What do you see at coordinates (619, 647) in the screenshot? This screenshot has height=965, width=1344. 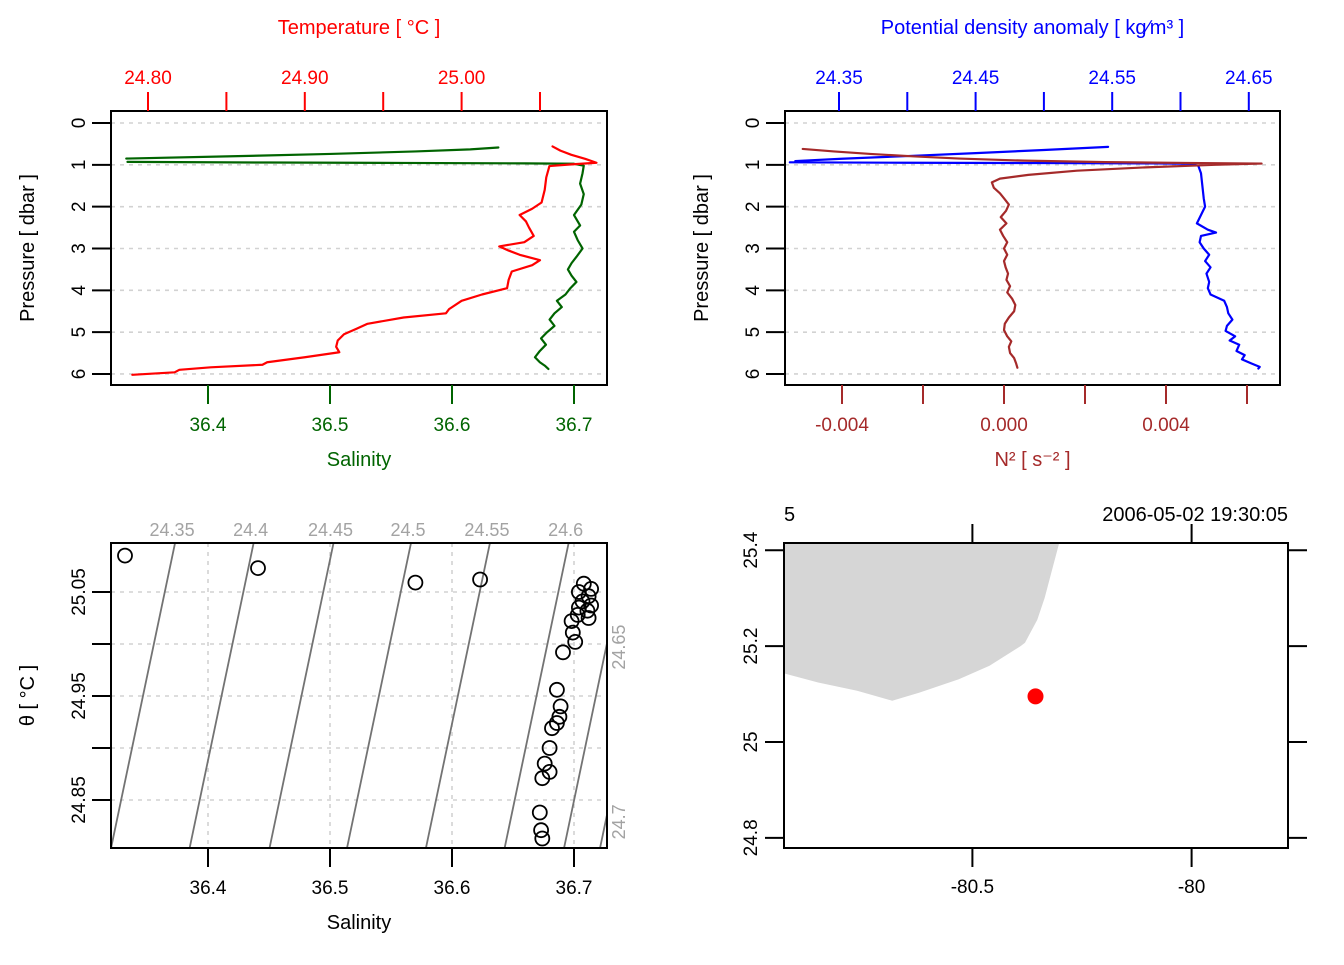 I see `isopycnal-label: 24.65` at bounding box center [619, 647].